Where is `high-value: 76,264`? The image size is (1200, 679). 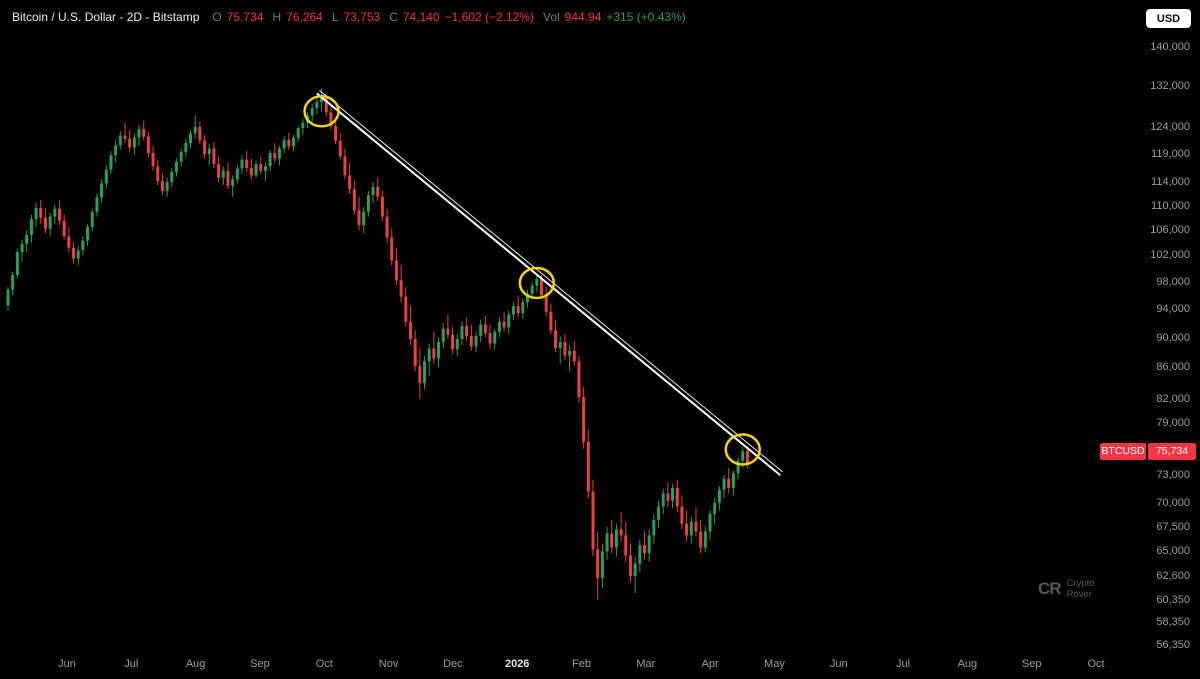 high-value: 76,264 is located at coordinates (304, 17).